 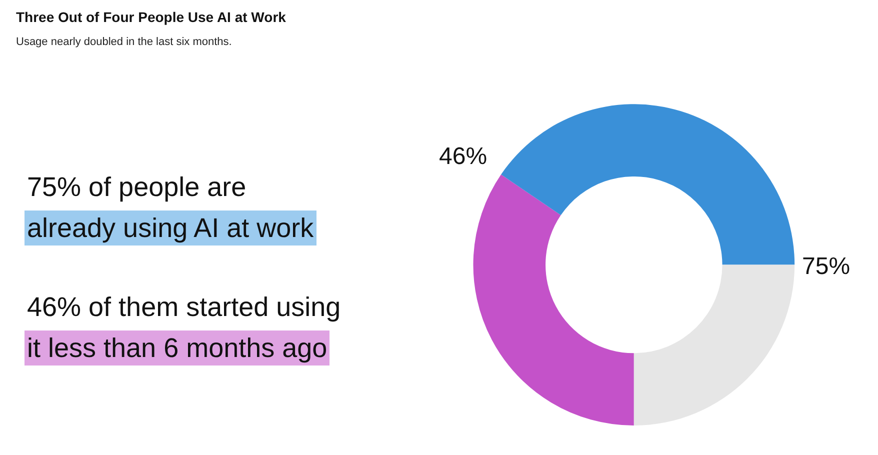 I want to click on text: 46%, so click(x=463, y=156).